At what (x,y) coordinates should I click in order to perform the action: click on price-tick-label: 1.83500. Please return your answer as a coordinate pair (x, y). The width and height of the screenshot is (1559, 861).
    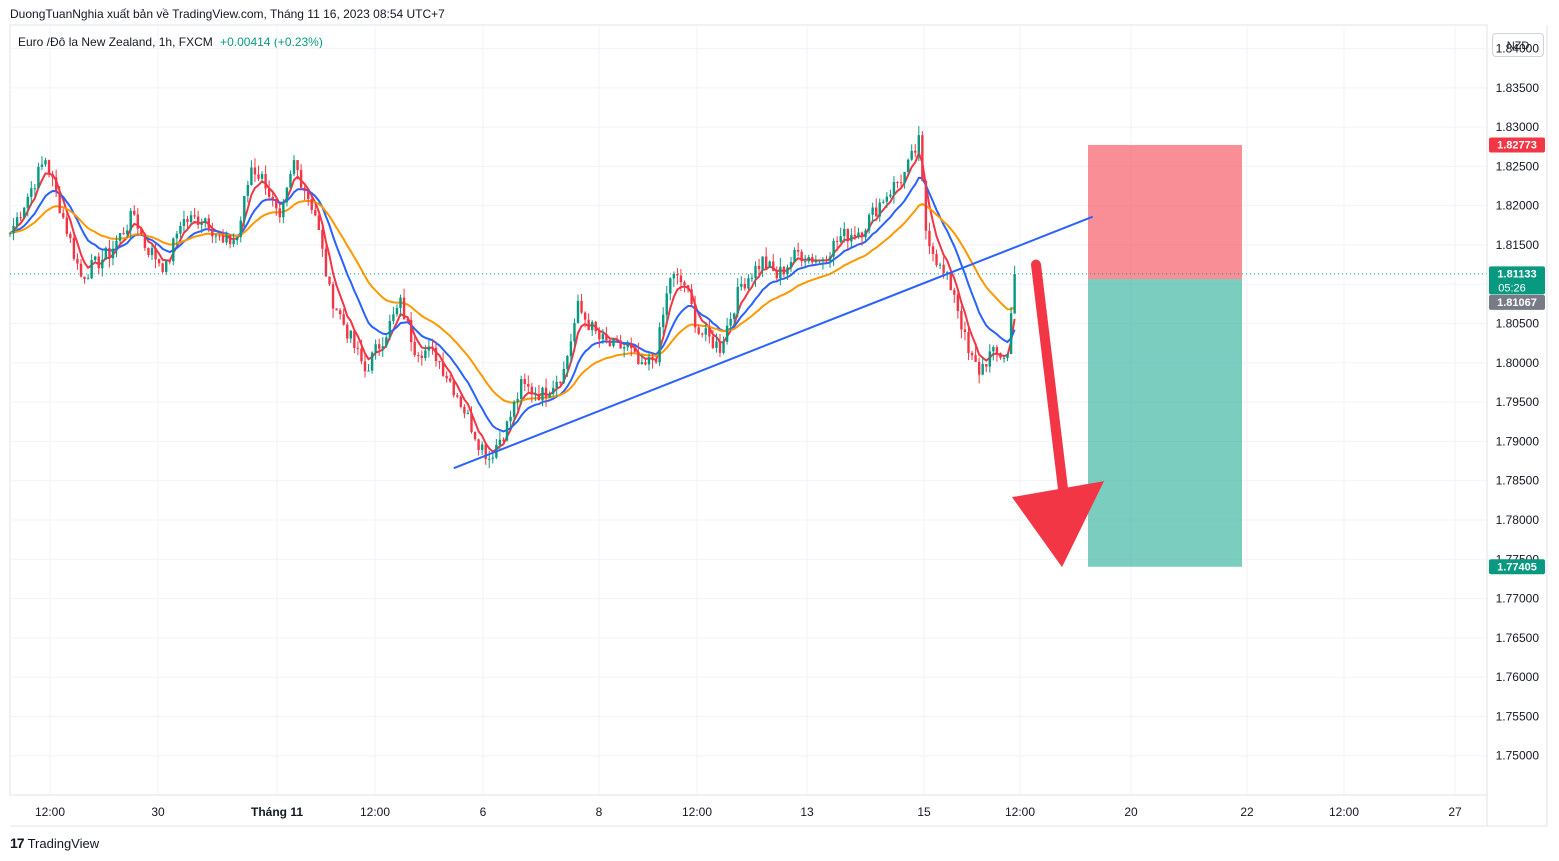
    Looking at the image, I should click on (1518, 88).